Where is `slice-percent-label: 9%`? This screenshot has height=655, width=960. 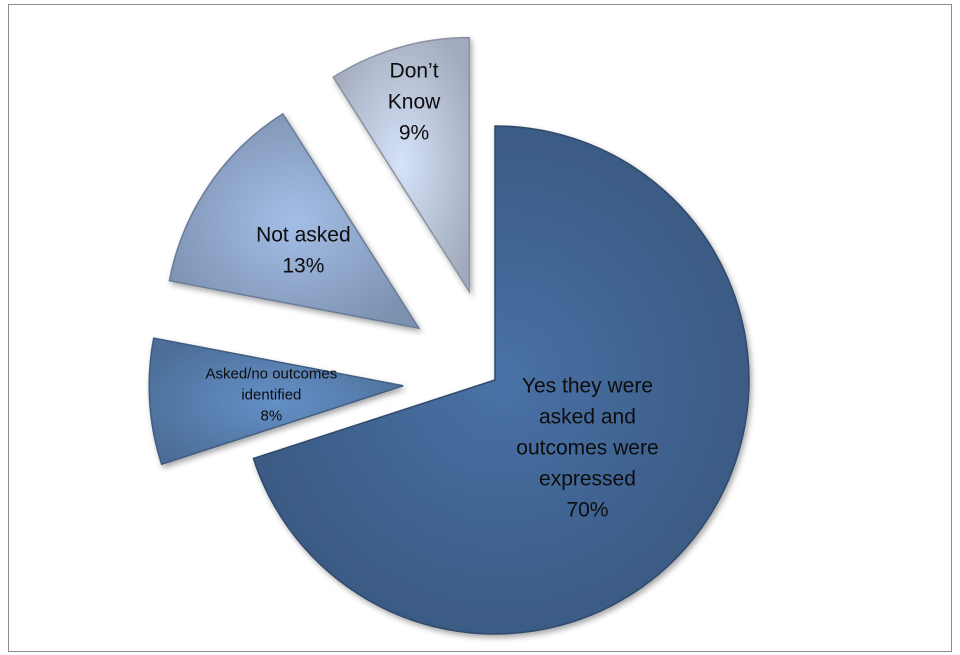
slice-percent-label: 9% is located at coordinates (414, 133).